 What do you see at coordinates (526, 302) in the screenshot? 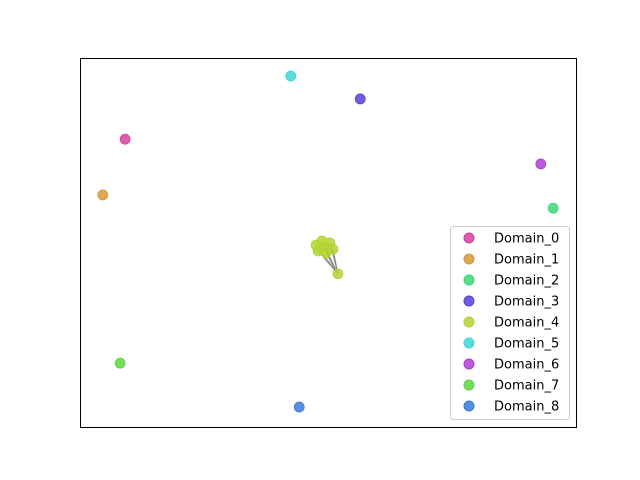
I see `legend-label: Domain_3` at bounding box center [526, 302].